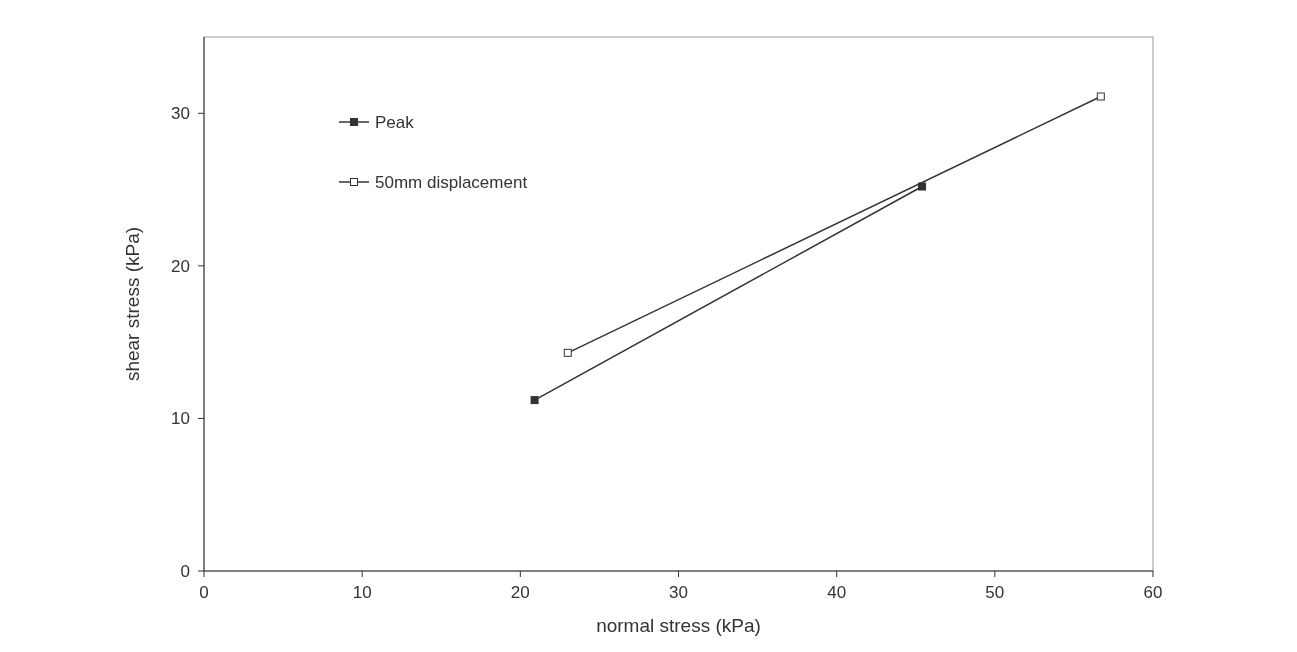  What do you see at coordinates (451, 182) in the screenshot?
I see `legend-label: 50mm displacement` at bounding box center [451, 182].